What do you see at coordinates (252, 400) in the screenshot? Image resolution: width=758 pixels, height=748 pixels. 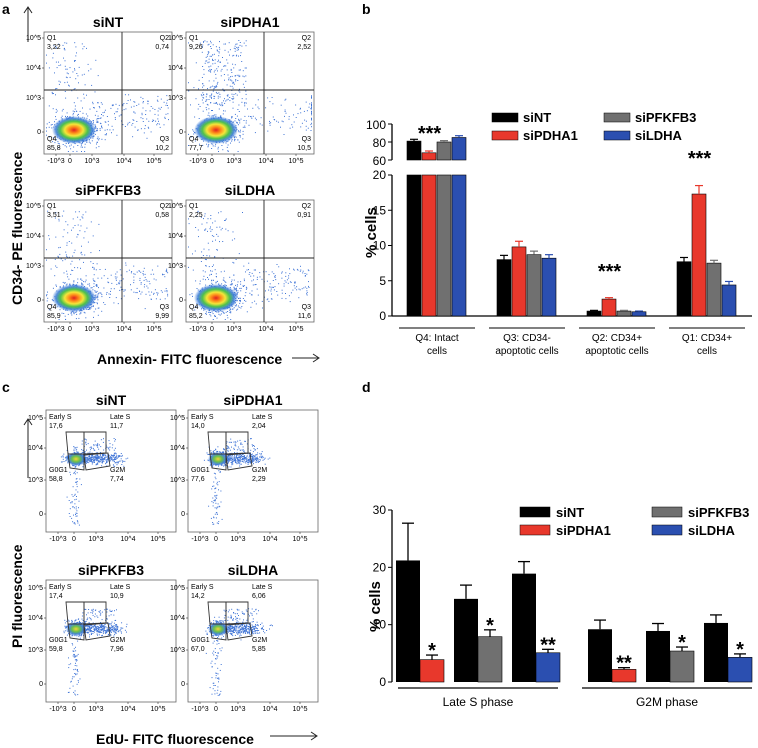 I see `panel-c-plot-title: siPDHA1` at bounding box center [252, 400].